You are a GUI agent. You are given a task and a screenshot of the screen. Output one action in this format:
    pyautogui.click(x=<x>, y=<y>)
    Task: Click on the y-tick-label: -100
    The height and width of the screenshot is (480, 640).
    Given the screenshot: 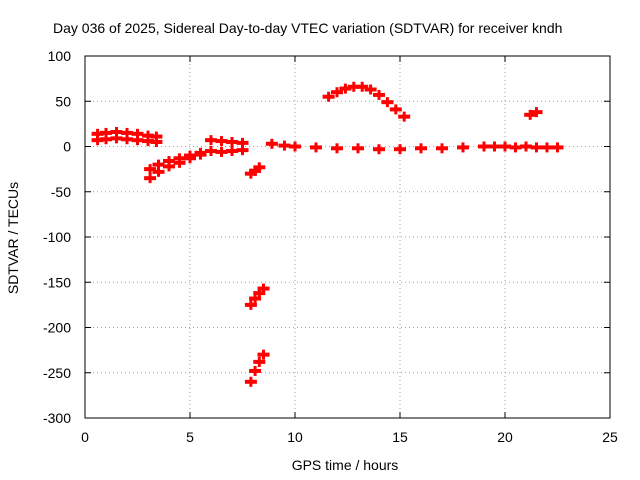 What is the action you would take?
    pyautogui.click(x=57, y=237)
    